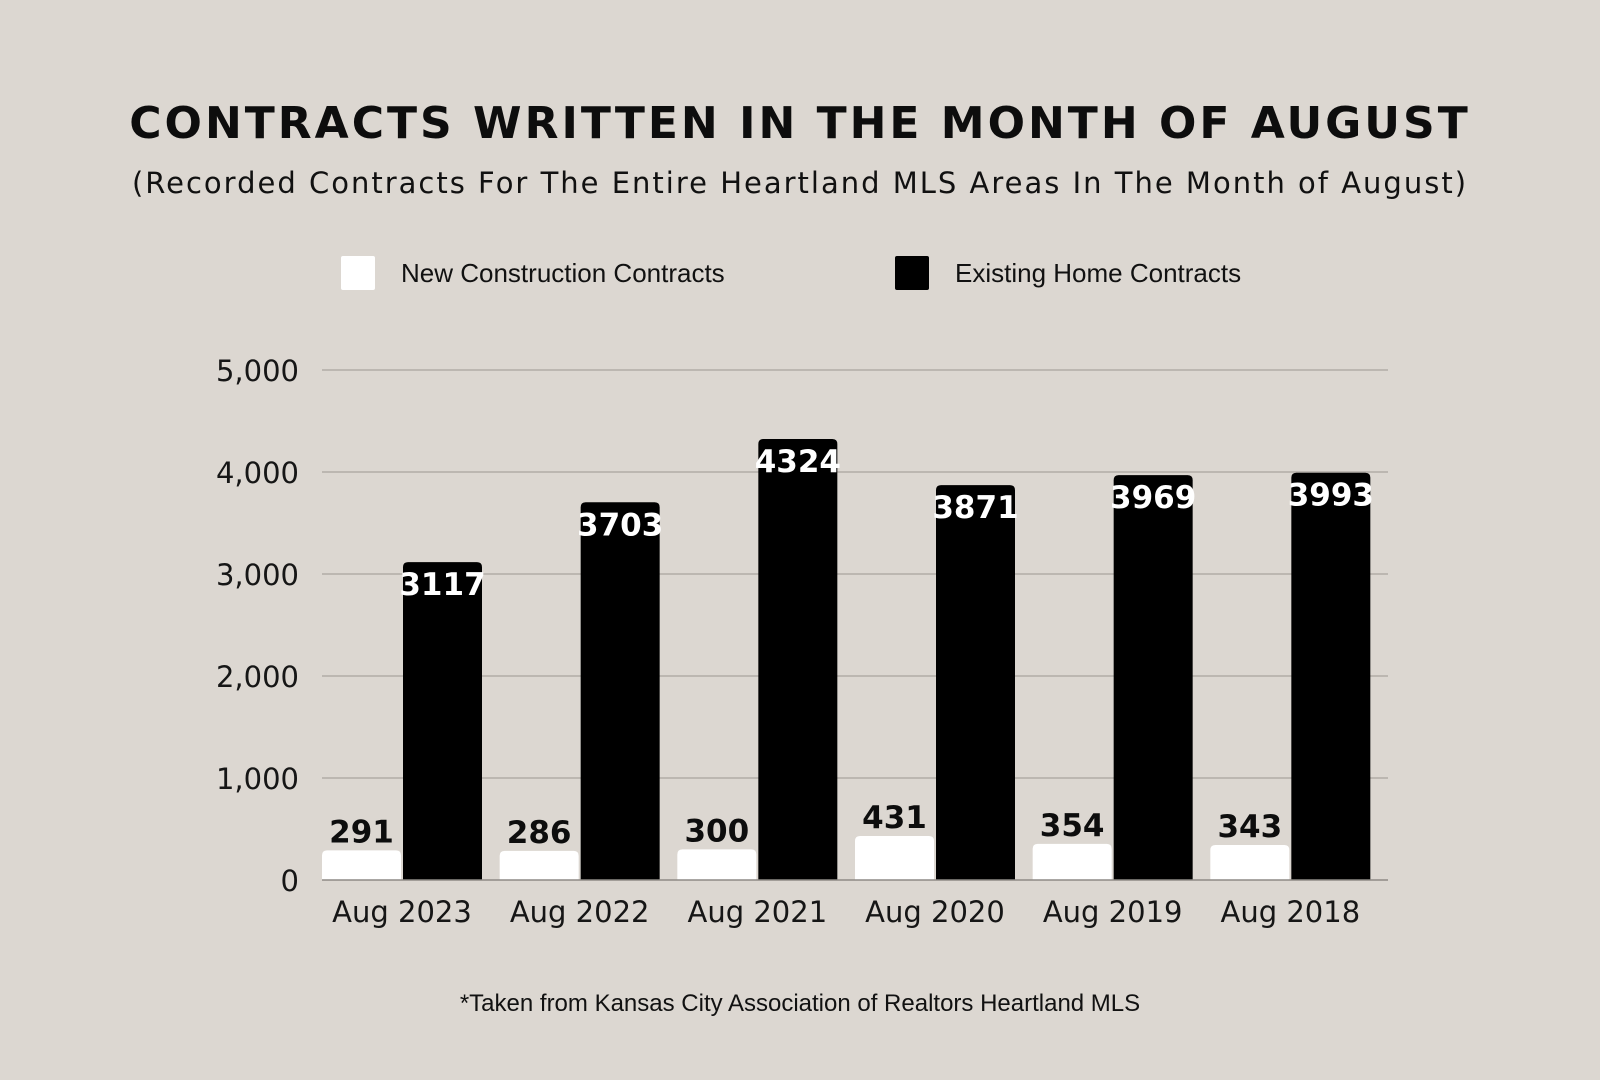  What do you see at coordinates (361, 832) in the screenshot?
I see `data-label-new-construction: 291` at bounding box center [361, 832].